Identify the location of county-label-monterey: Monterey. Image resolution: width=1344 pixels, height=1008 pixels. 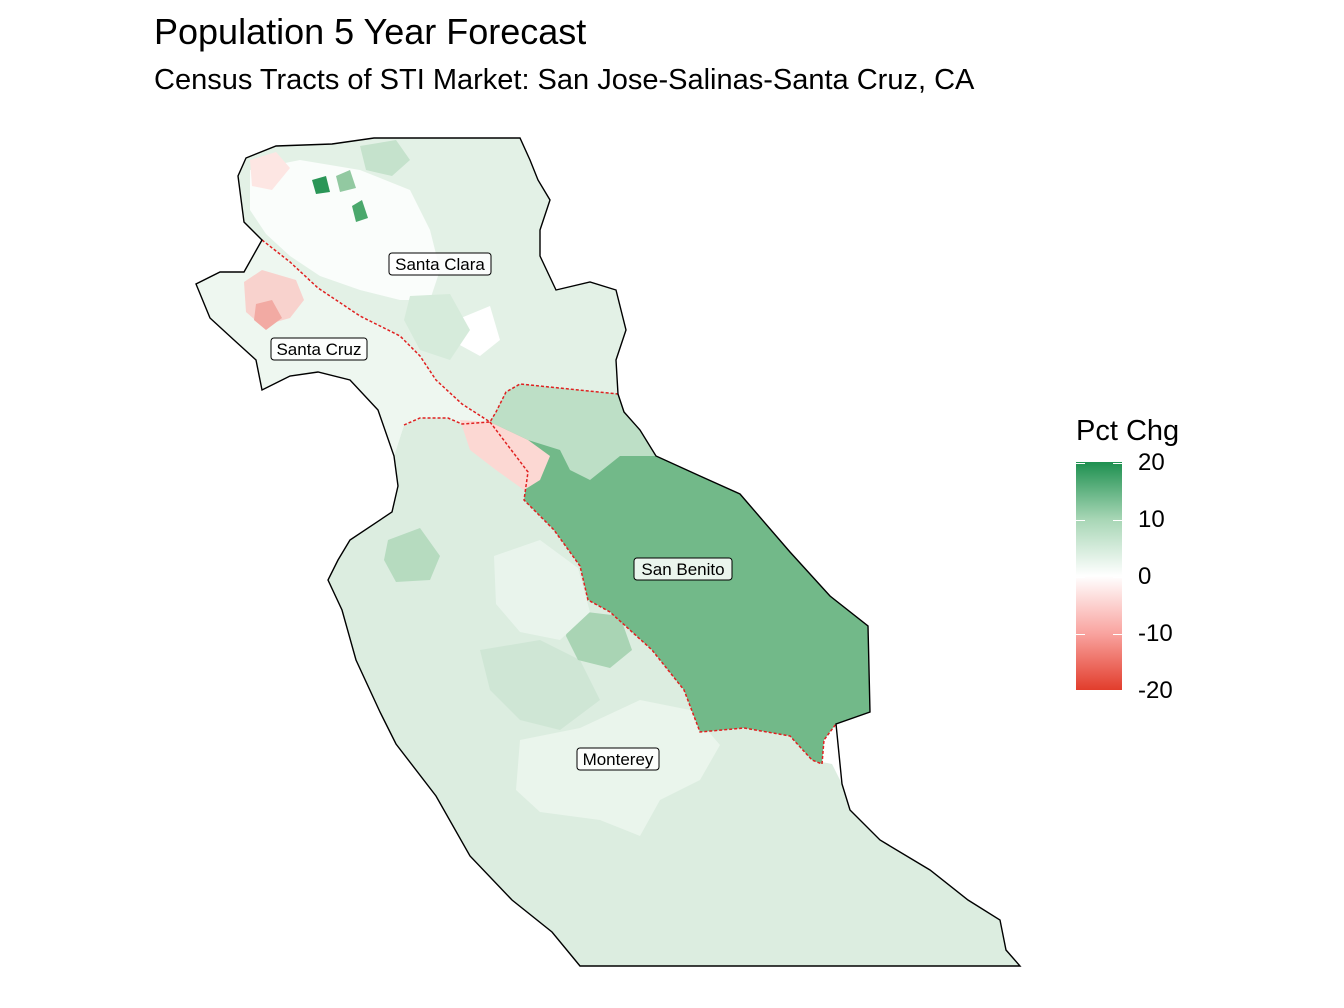
(618, 759).